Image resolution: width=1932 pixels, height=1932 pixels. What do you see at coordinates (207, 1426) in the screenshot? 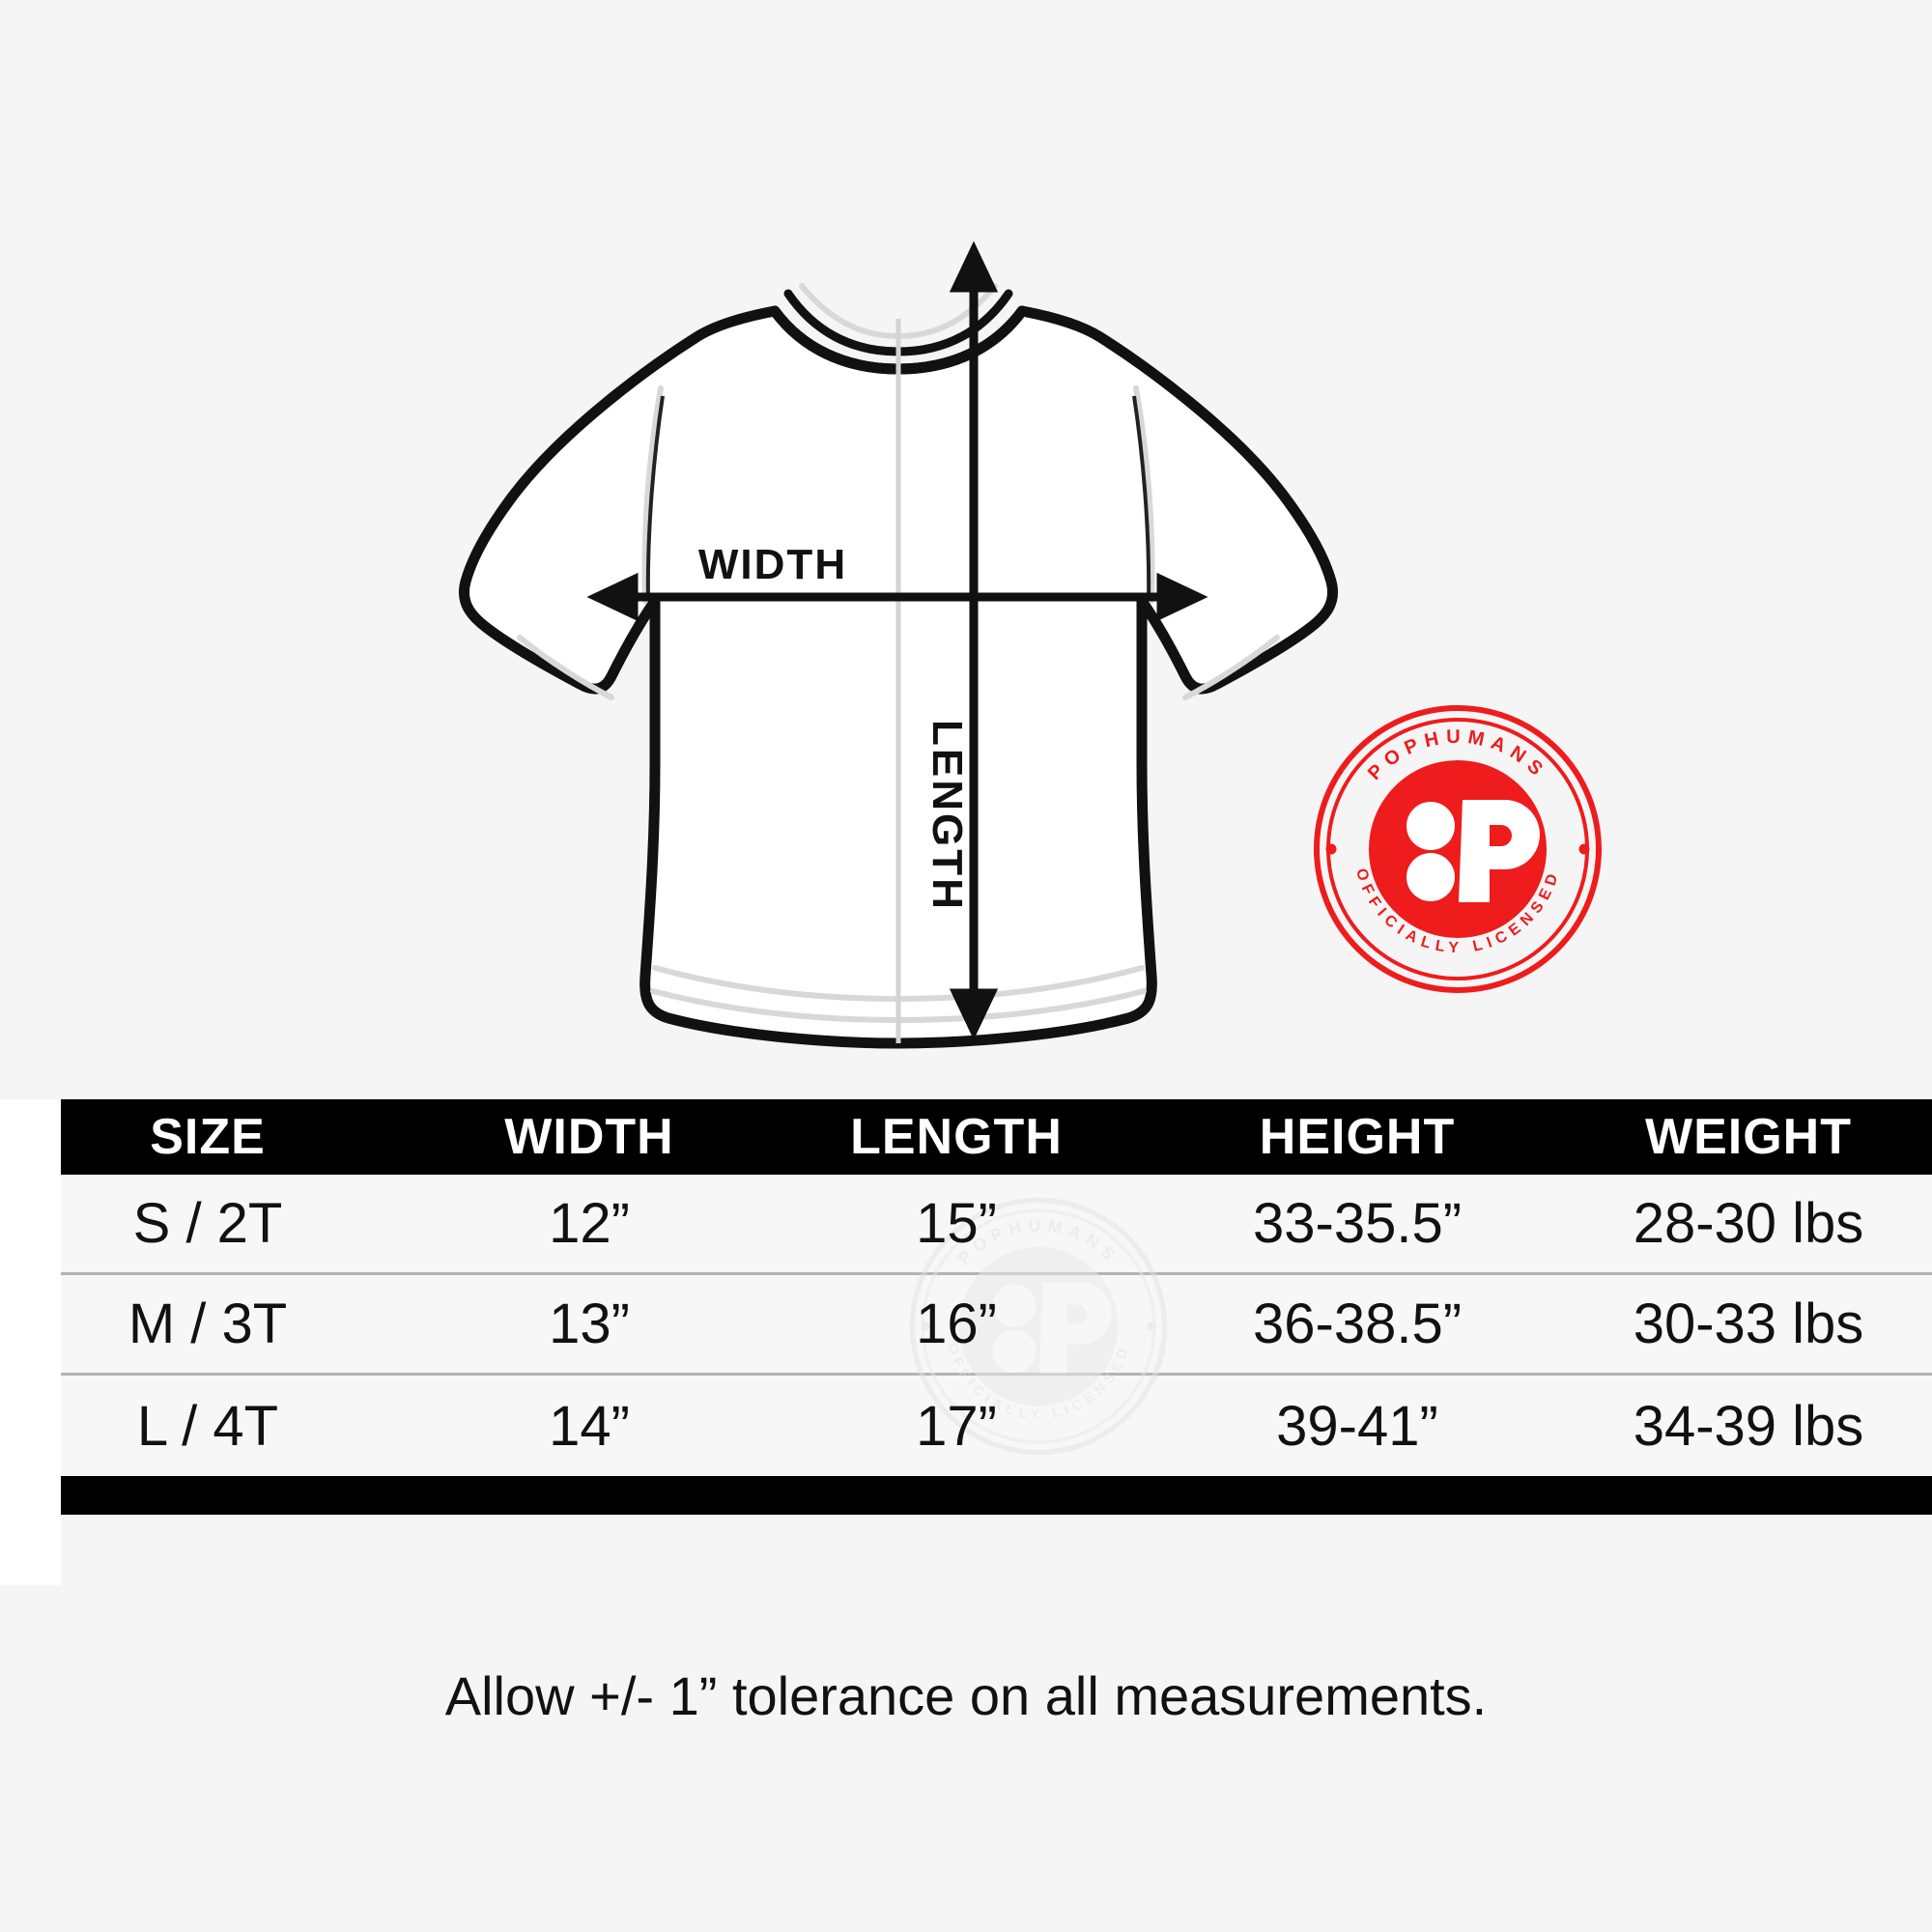
I see `cell-size: L / 4T` at bounding box center [207, 1426].